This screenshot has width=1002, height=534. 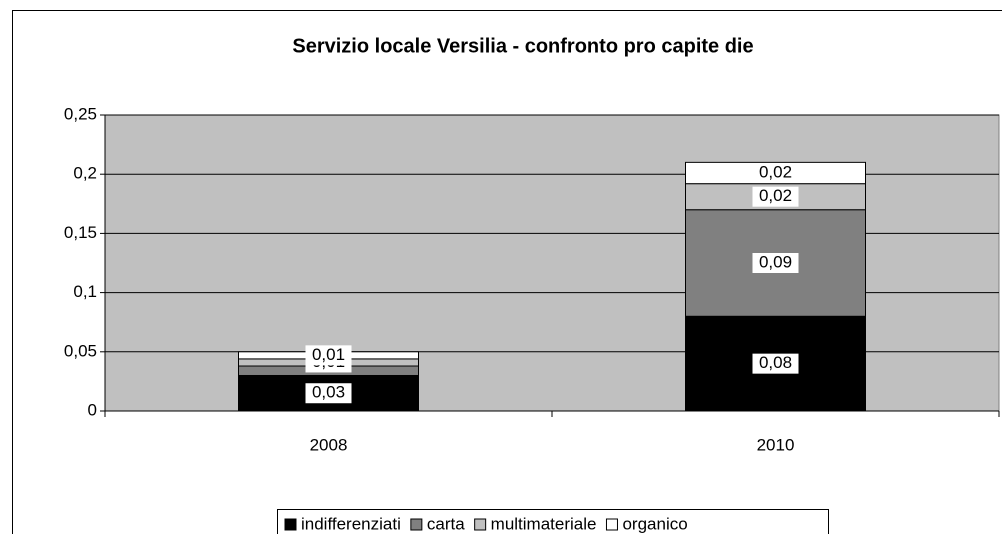 I want to click on data-label-group: 0,03, so click(x=328, y=393).